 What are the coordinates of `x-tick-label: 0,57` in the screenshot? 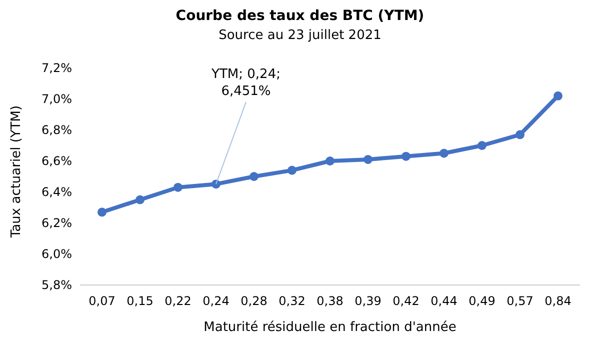 It's located at (520, 301).